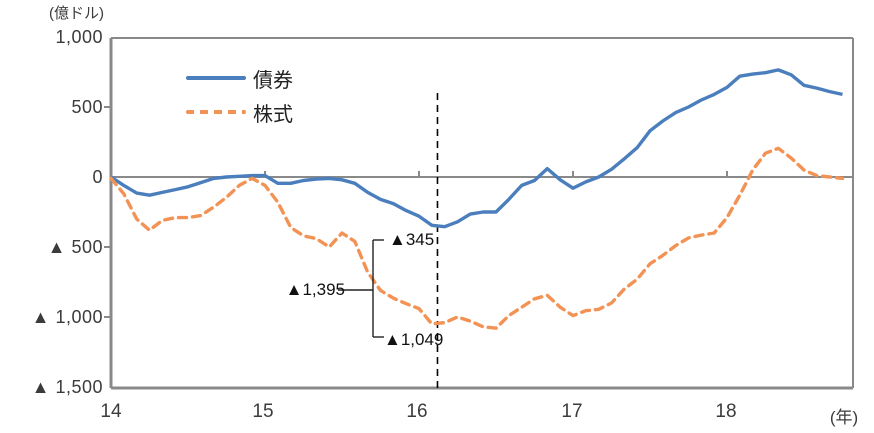 The image size is (874, 433). Describe the element at coordinates (75, 247) in the screenshot. I see `y-tick-neg500: ▲ 500` at that location.